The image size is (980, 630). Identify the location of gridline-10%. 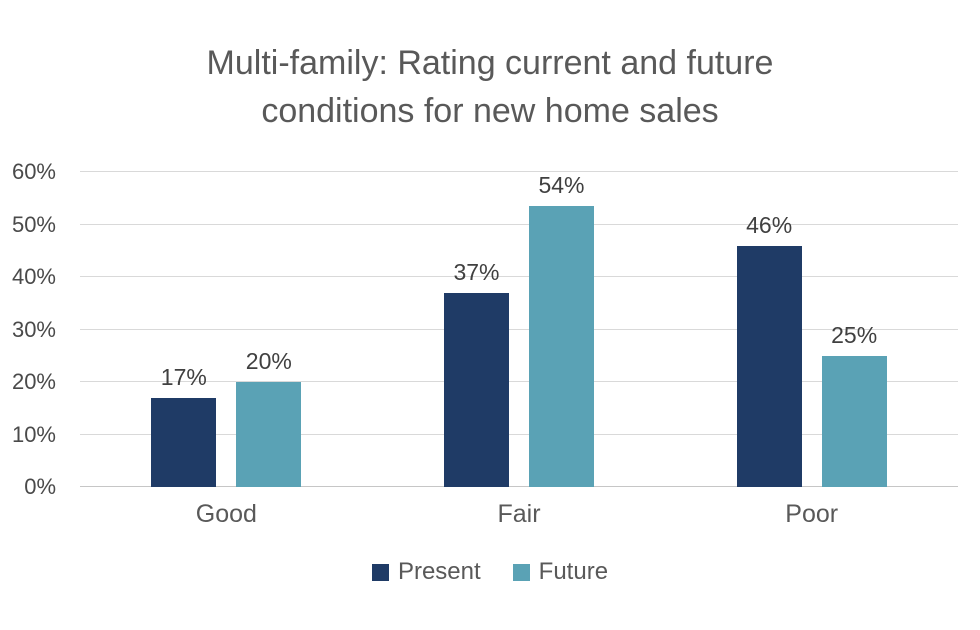
(519, 434).